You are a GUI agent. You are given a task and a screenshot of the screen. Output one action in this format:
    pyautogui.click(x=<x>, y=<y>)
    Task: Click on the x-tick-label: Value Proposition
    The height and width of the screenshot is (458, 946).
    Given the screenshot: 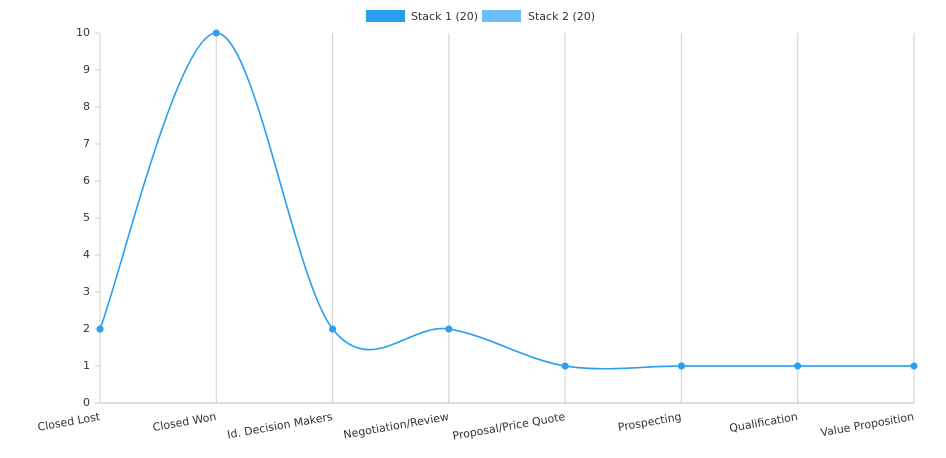 What is the action you would take?
    pyautogui.click(x=867, y=424)
    